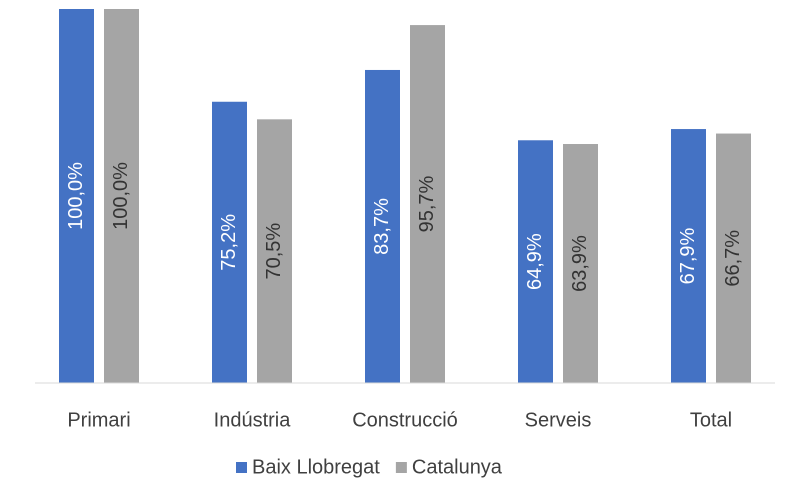 The image size is (790, 491). I want to click on value-label: 75,2%, so click(229, 242).